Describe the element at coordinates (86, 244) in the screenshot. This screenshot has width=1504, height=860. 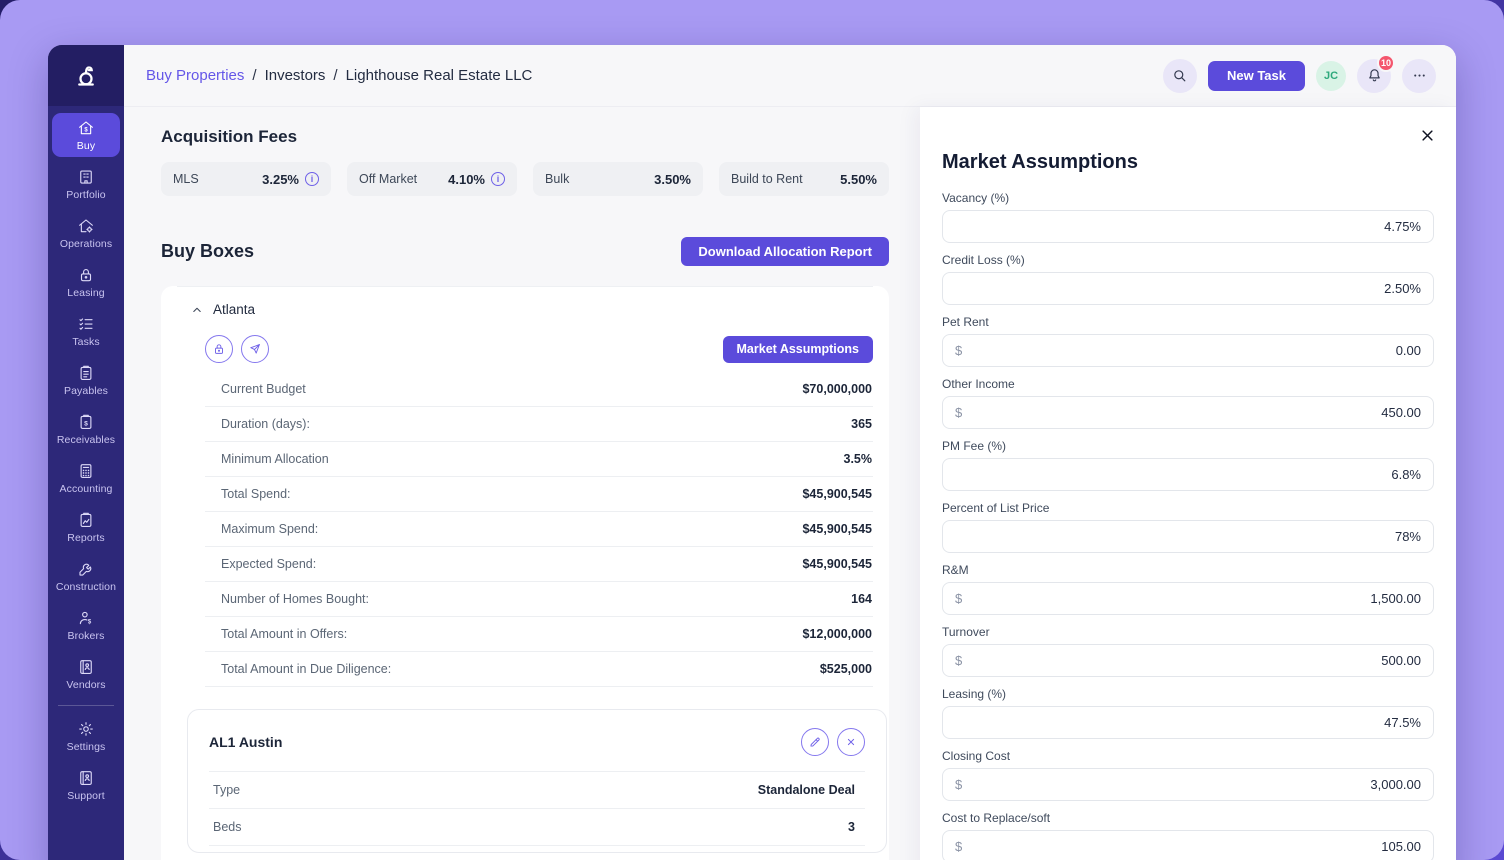
I see `sidebar-item-label: Operations` at that location.